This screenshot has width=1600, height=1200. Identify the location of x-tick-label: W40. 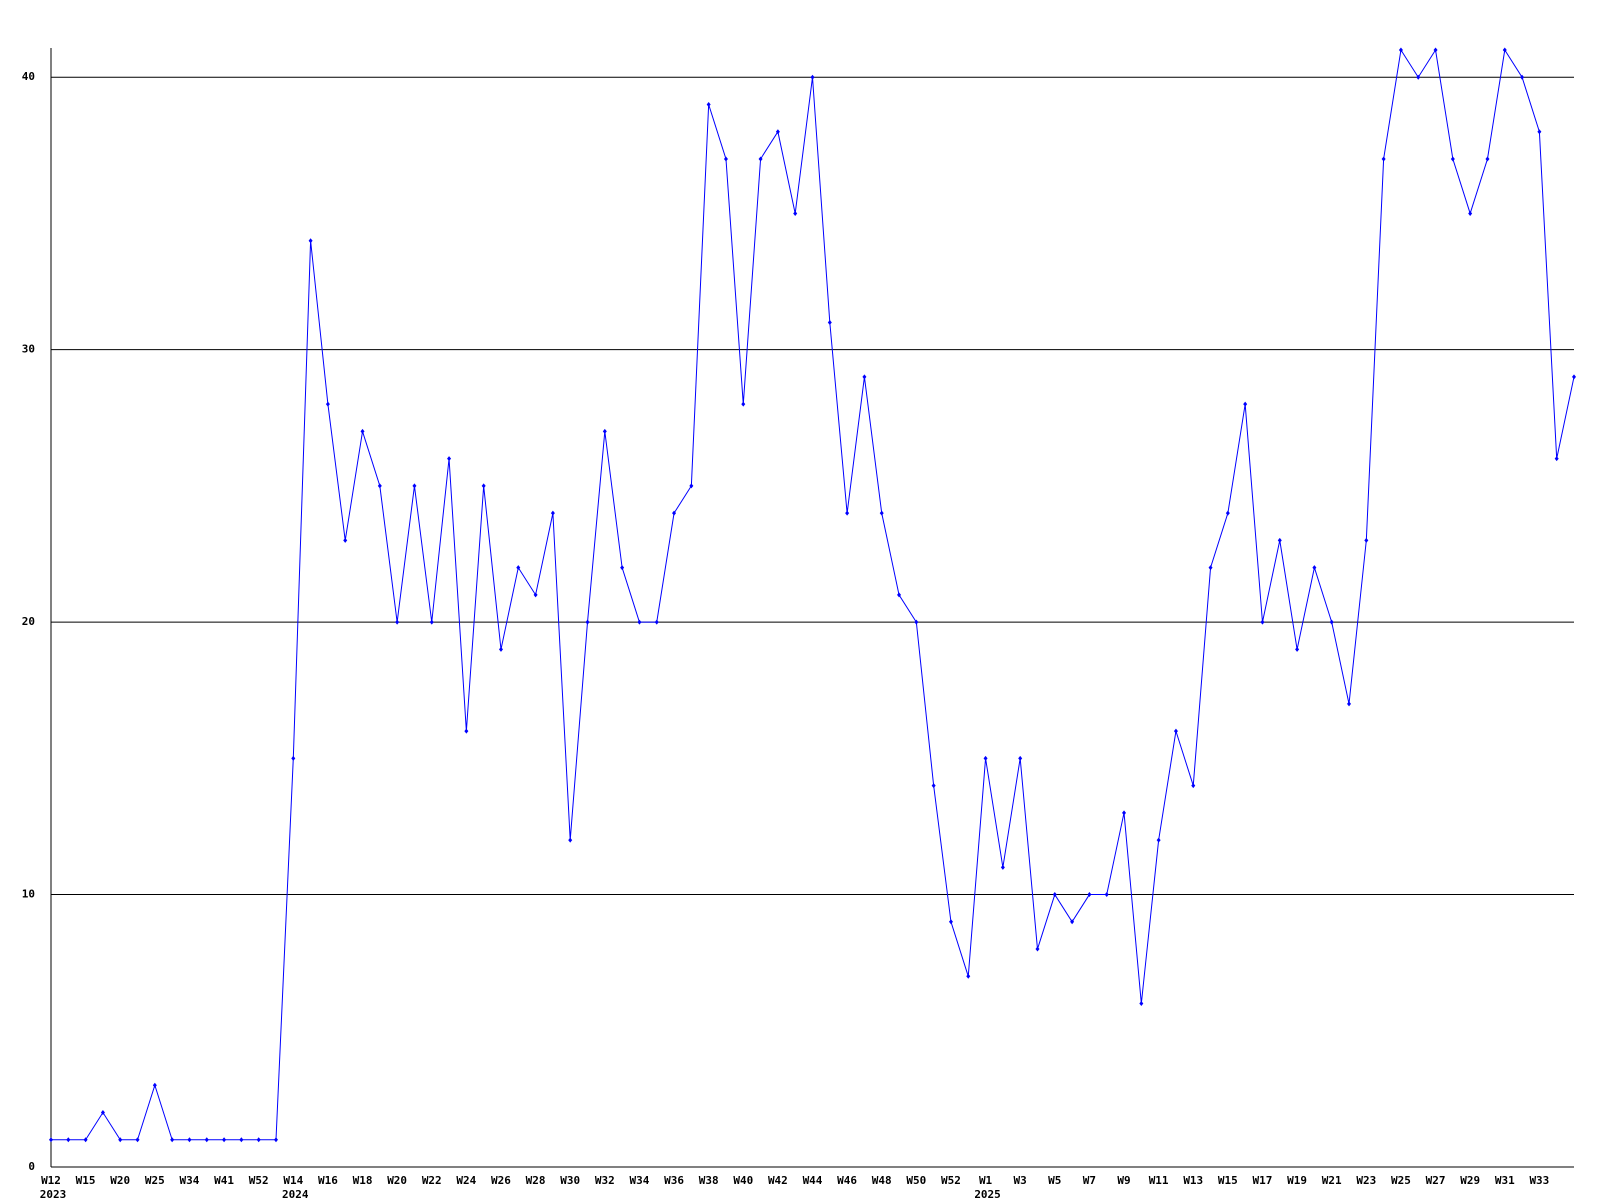
(743, 1180).